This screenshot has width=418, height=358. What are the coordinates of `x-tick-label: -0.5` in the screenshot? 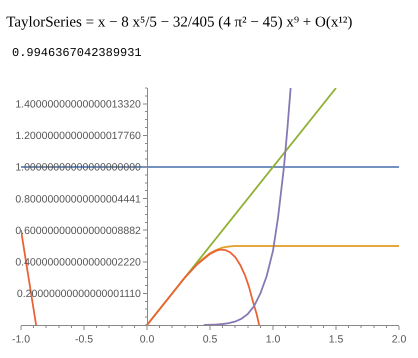 It's located at (84, 340).